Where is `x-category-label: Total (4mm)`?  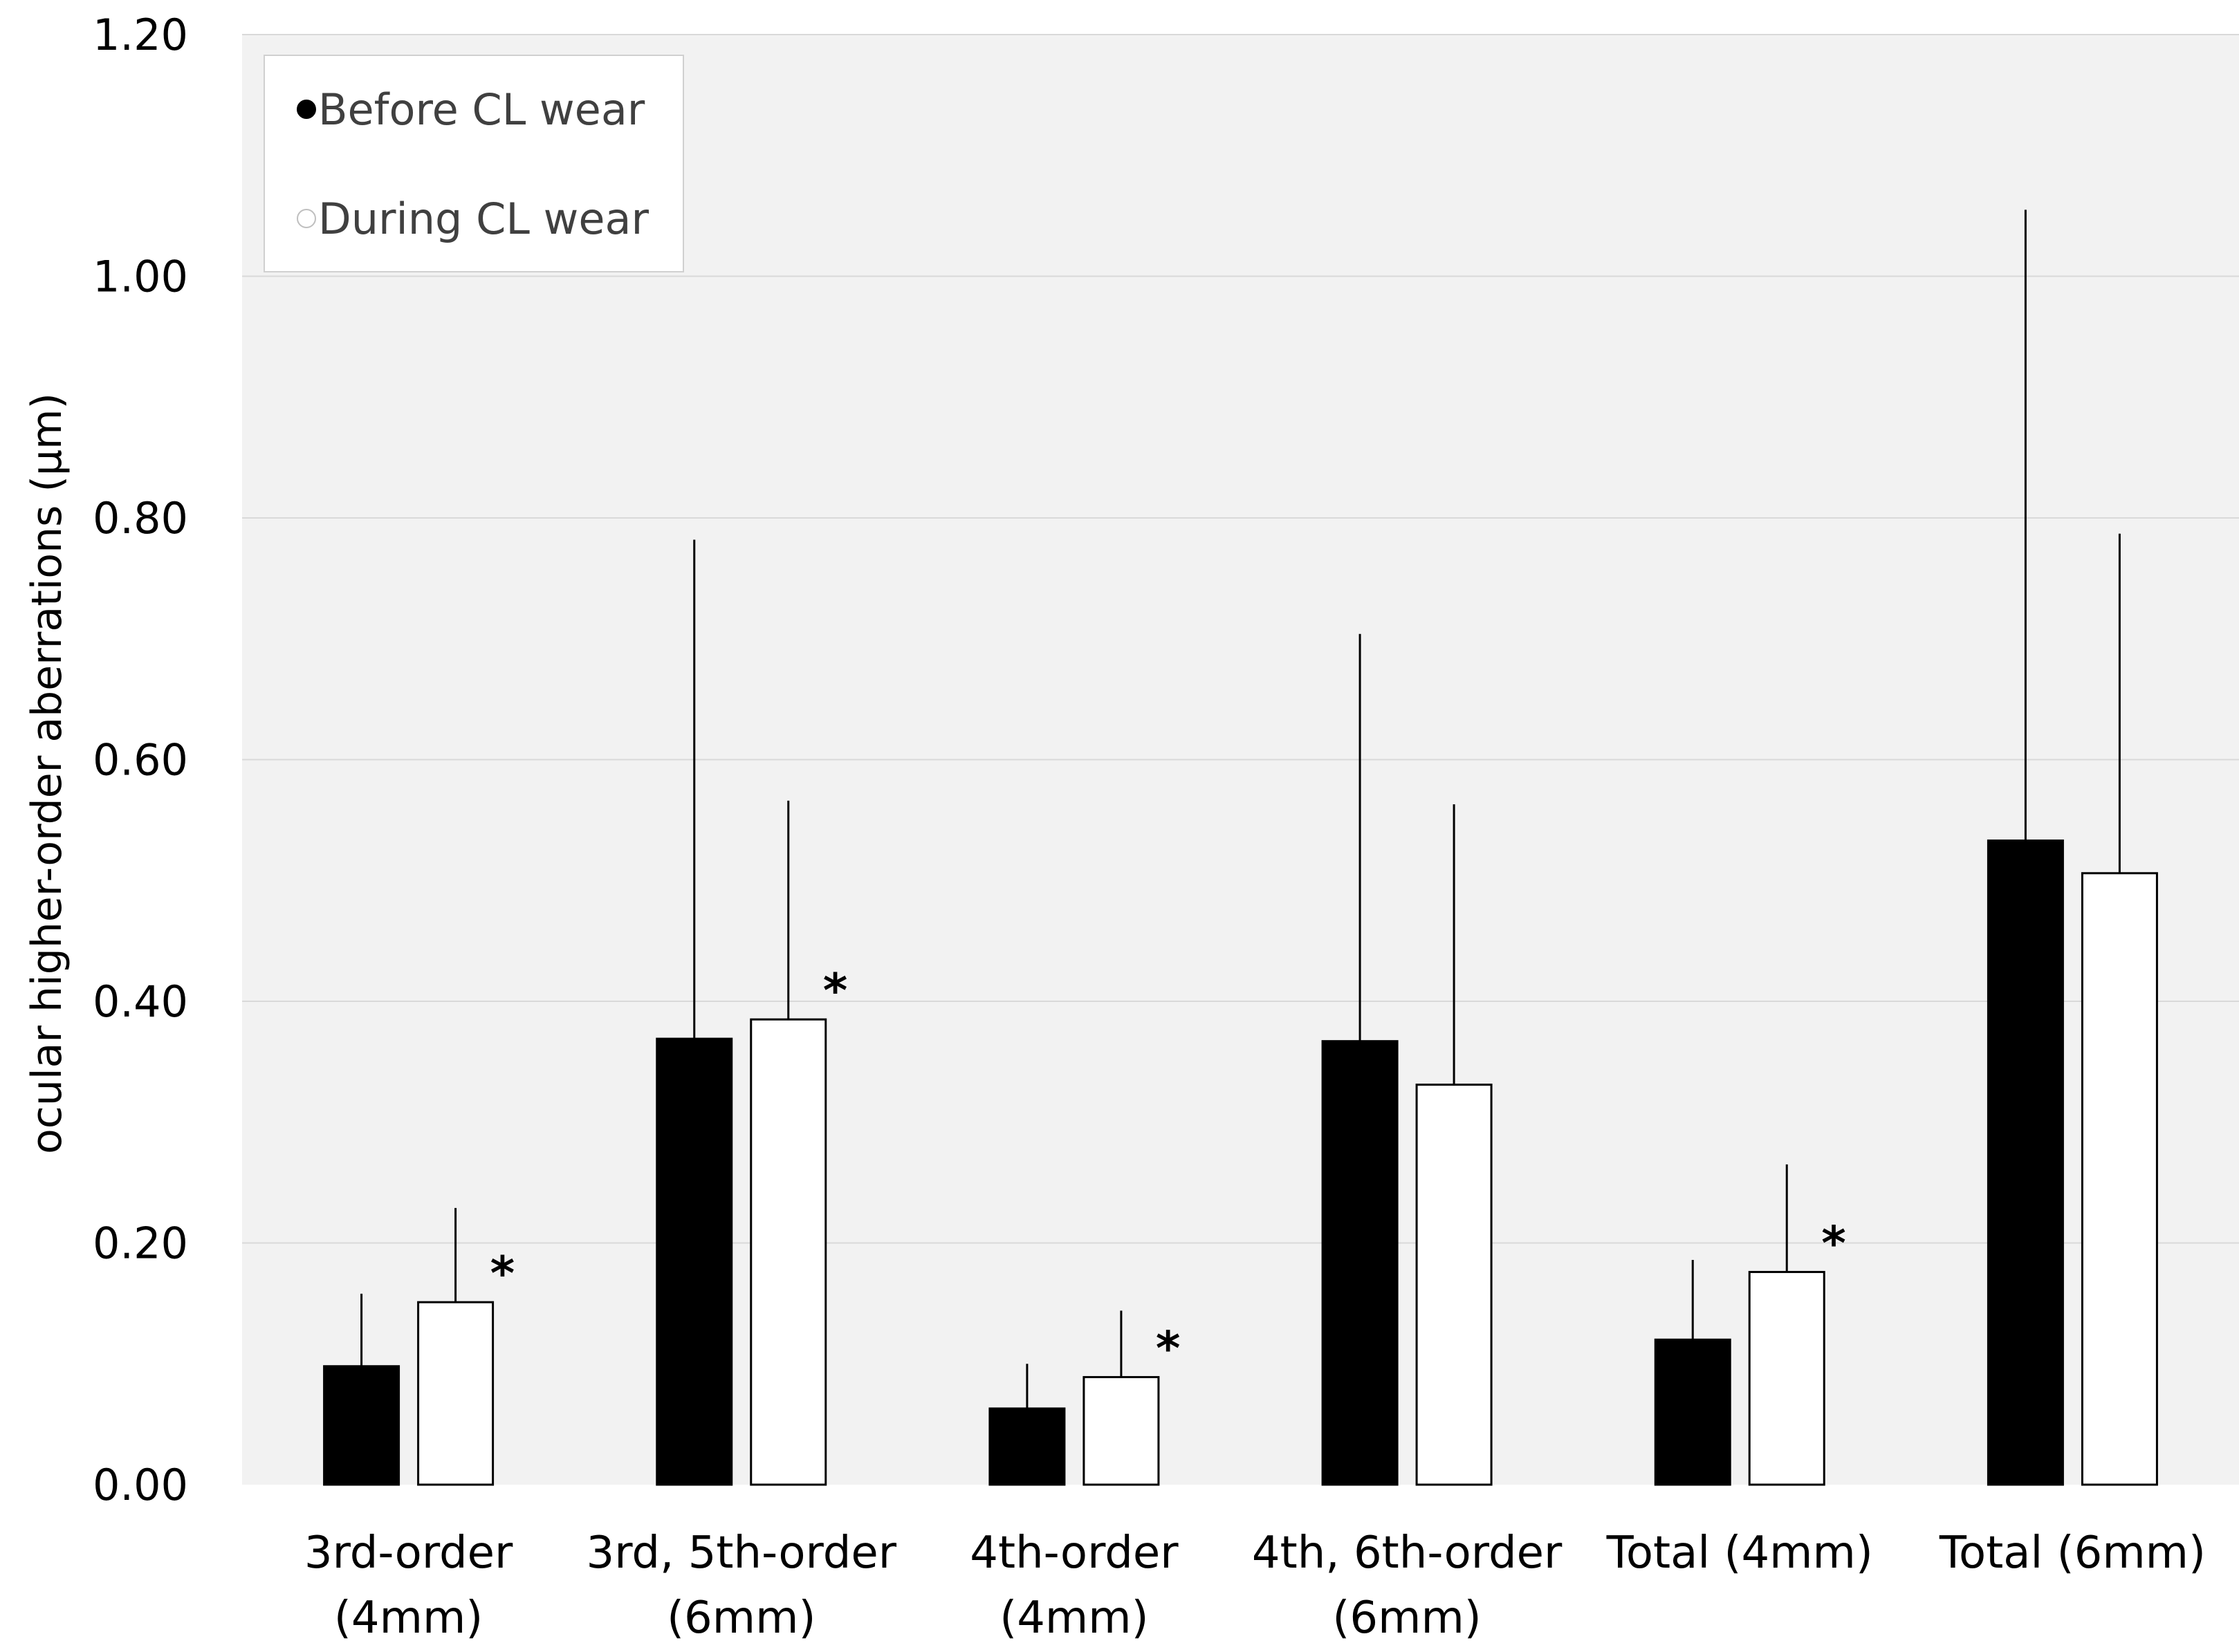 x-category-label: Total (4mm) is located at coordinates (1739, 1553).